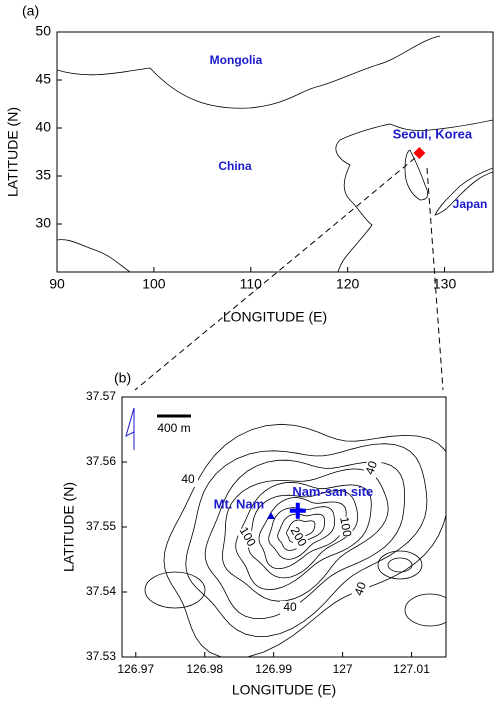 Image resolution: width=497 pixels, height=708 pixels. I want to click on y-tick-label: 37.55, so click(101, 526).